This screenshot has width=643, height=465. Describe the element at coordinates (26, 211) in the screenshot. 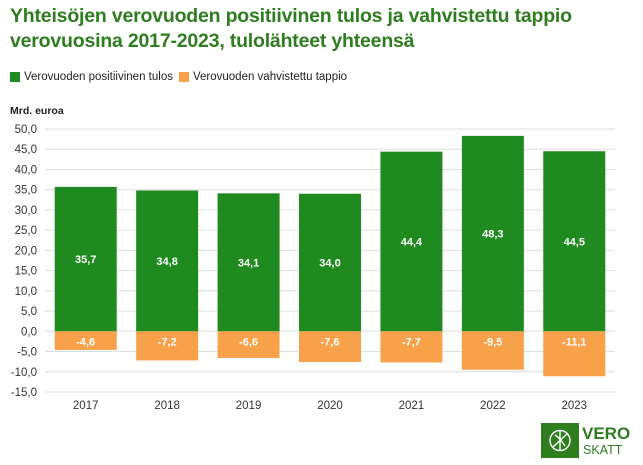

I see `y-tick-label: 30,0` at that location.